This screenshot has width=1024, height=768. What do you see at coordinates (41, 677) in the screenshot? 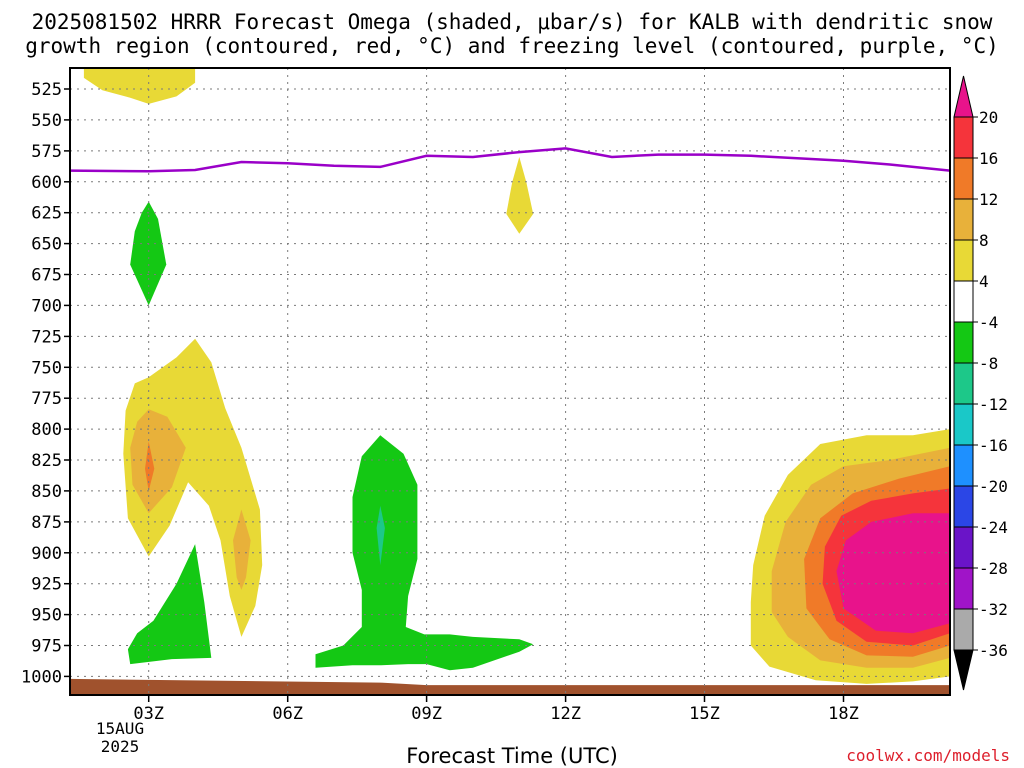
I see `y-tick-label: 1000` at bounding box center [41, 677].